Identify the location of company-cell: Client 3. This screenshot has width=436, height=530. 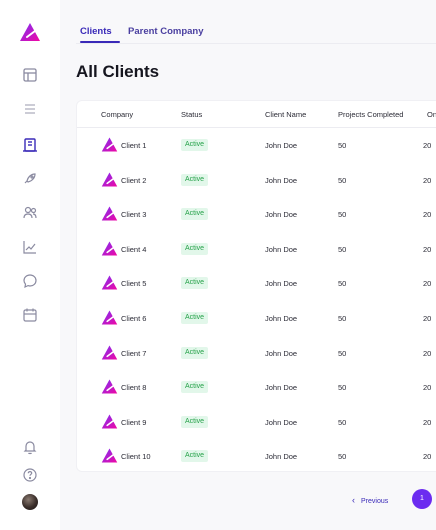
(134, 215).